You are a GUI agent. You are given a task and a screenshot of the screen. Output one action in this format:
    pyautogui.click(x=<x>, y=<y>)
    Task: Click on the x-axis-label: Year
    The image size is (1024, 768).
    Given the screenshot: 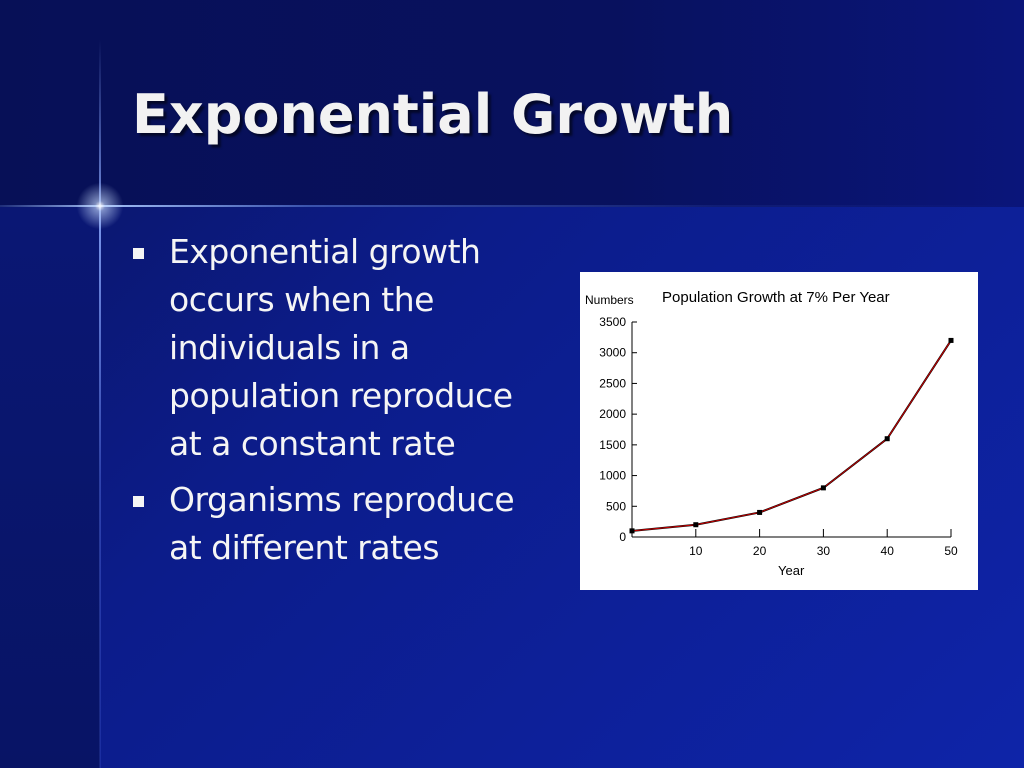 What is the action you would take?
    pyautogui.click(x=791, y=570)
    